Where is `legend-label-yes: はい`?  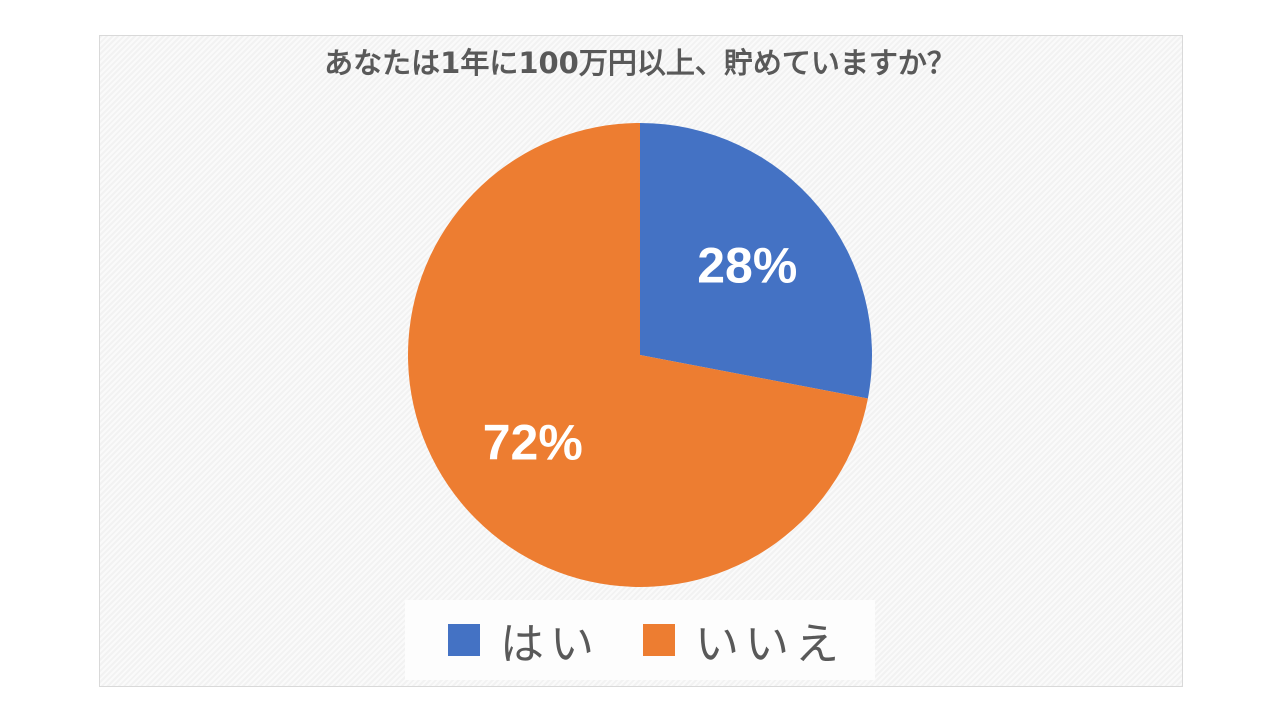 legend-label-yes: はい is located at coordinates (550, 644).